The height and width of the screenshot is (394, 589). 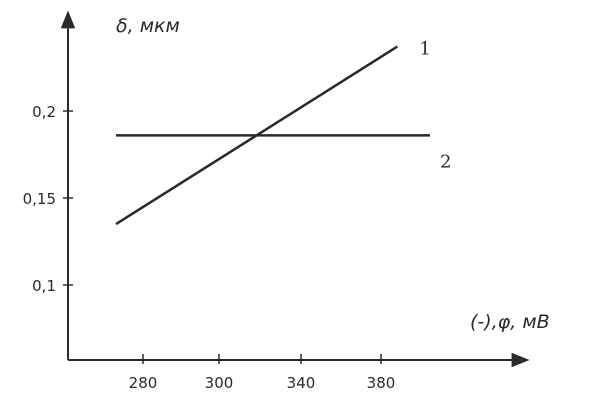 I want to click on series-label-1: 1, so click(x=424, y=49).